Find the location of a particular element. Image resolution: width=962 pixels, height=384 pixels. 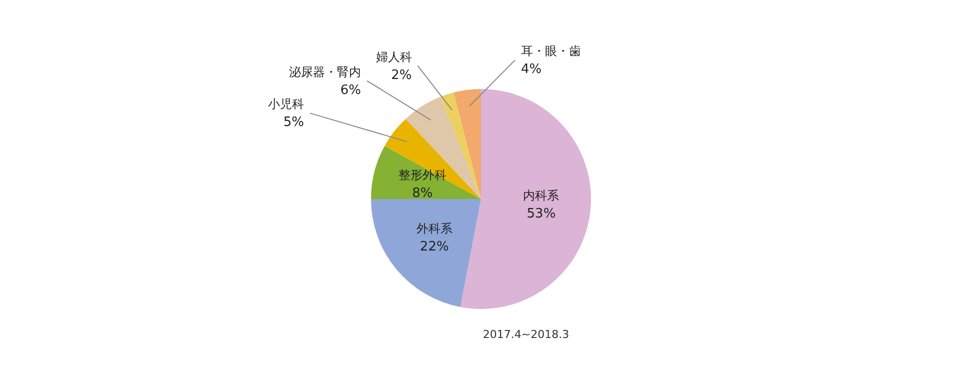

slice-label: 泌尿器・腎内 is located at coordinates (324, 71).